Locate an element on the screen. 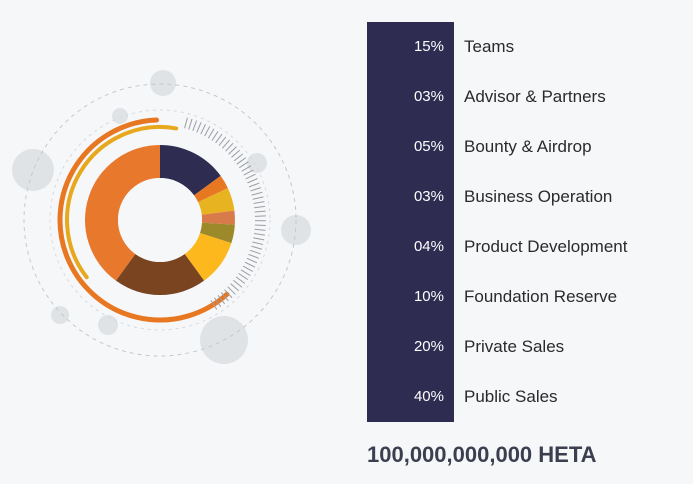 The width and height of the screenshot is (693, 484). slice-bounty-and-airdrop is located at coordinates (216, 201).